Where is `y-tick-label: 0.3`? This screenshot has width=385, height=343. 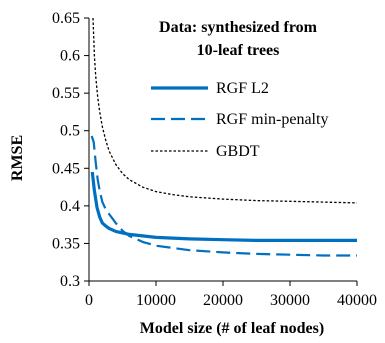 y-tick-label: 0.3 is located at coordinates (70, 281).